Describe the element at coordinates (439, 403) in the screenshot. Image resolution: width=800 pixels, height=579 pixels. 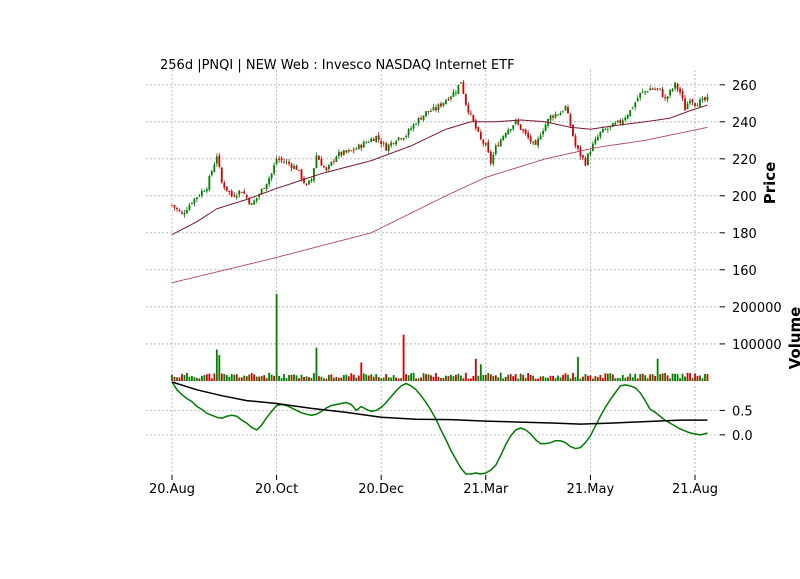
I see `signal-line` at that location.